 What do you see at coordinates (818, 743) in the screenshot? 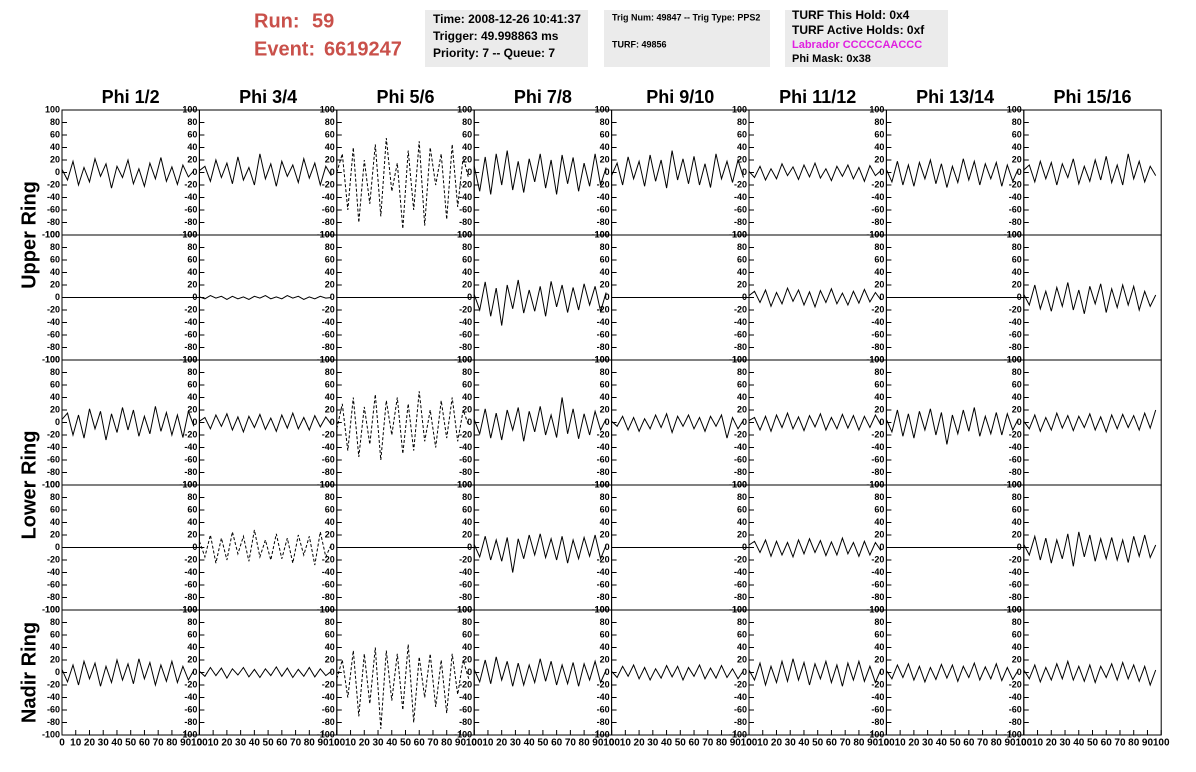
I see `x-tick-label: 50` at bounding box center [818, 743].